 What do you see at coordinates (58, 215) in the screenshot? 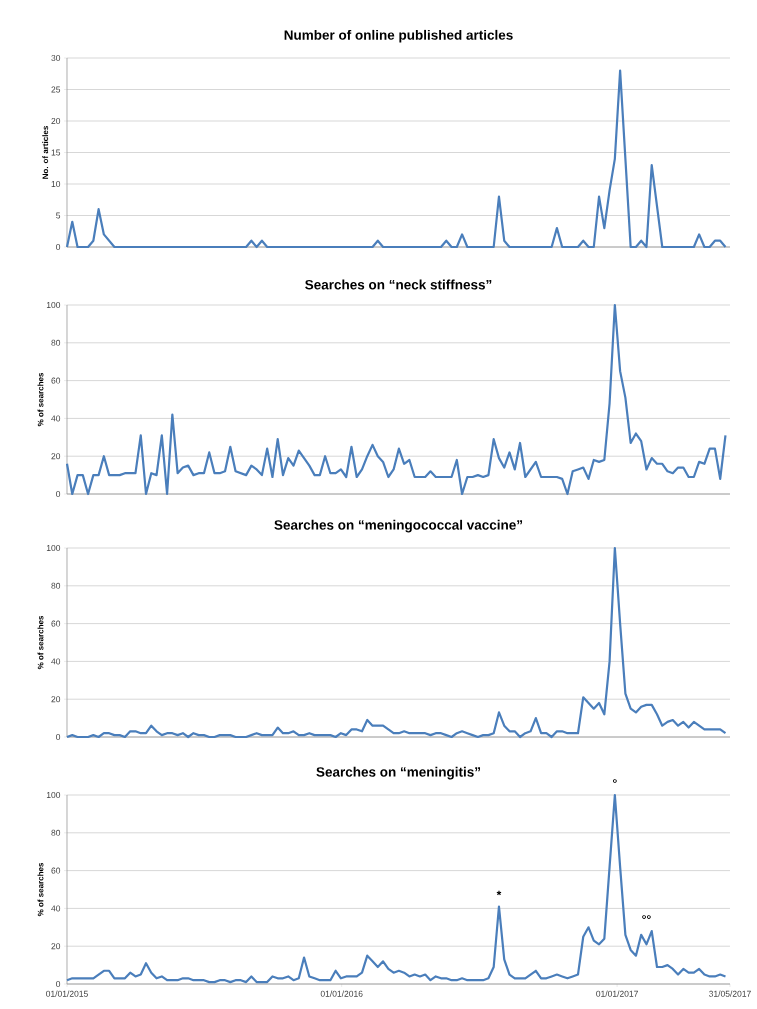
I see `y-tick-label: 5` at bounding box center [58, 215].